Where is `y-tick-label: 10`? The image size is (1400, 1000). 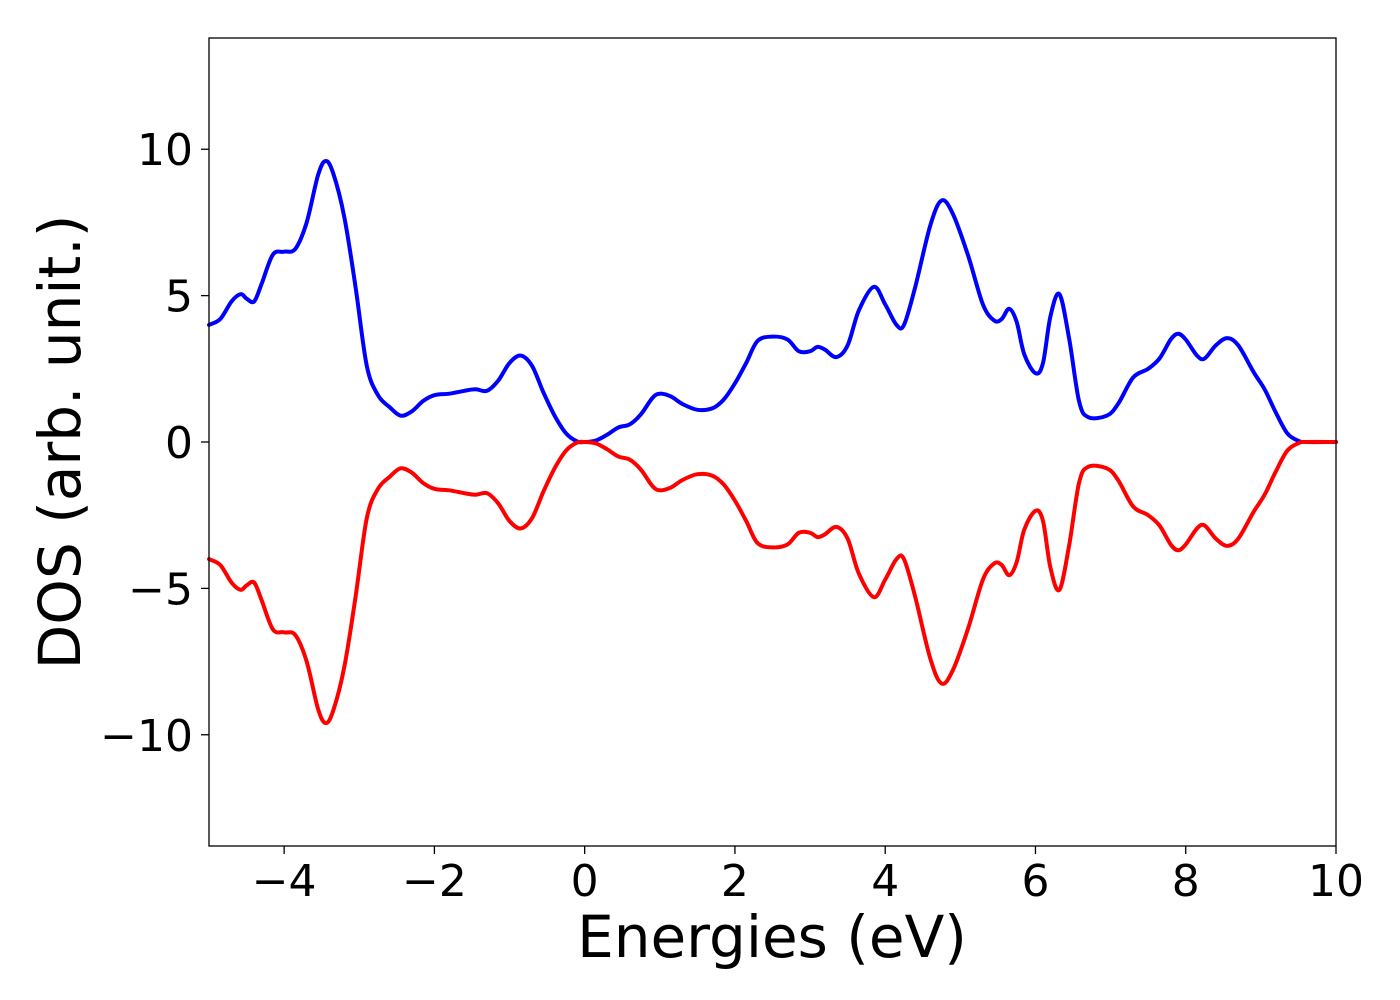
y-tick-label: 10 is located at coordinates (165, 150).